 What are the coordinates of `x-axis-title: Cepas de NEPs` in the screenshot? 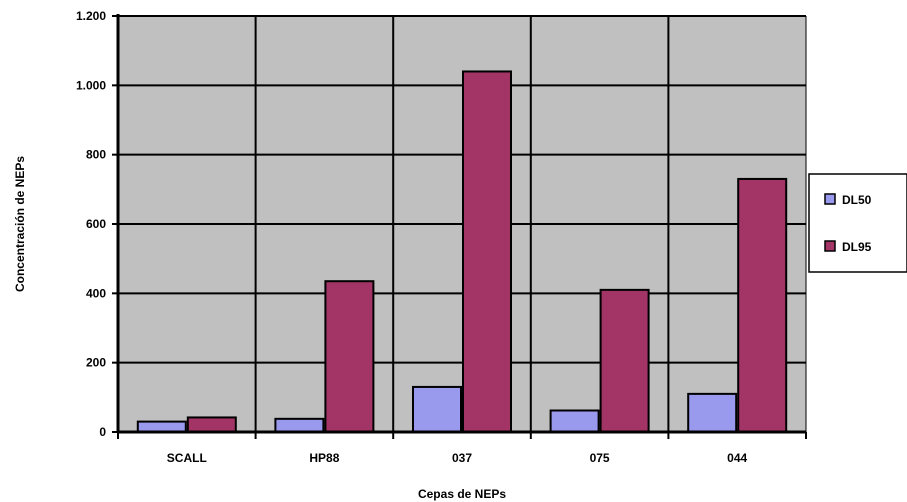 It's located at (462, 494).